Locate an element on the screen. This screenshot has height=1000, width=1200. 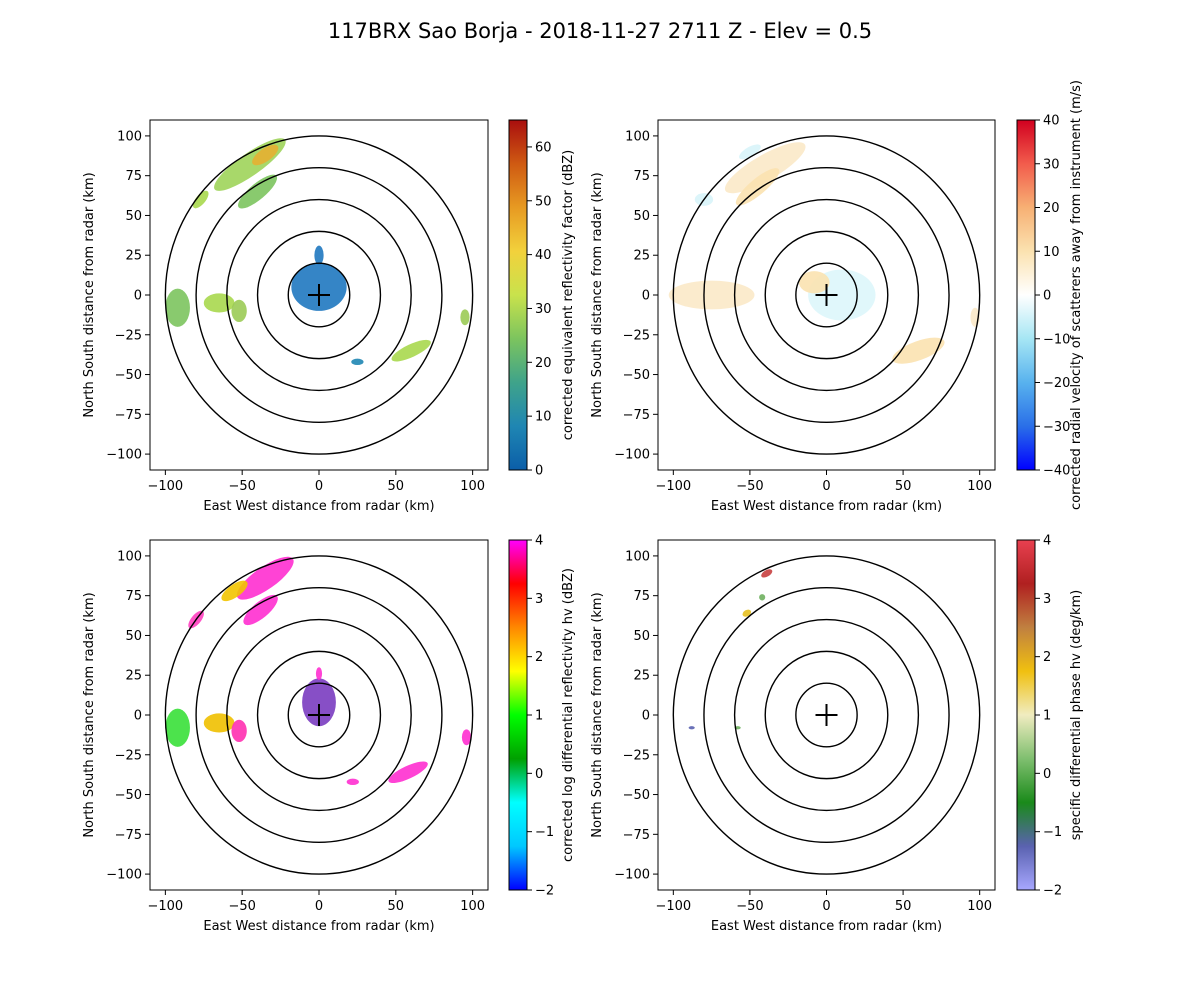
colorbar-tick-label: 1 is located at coordinates (1047, 716).